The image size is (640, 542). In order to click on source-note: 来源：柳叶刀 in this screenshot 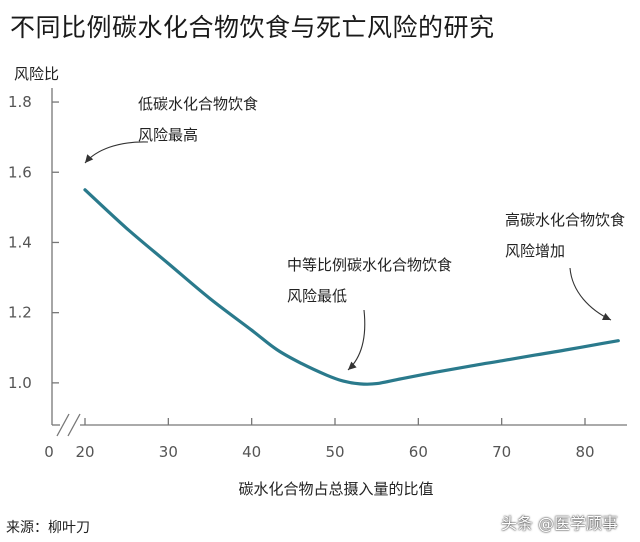, I will do `click(48, 528)`.